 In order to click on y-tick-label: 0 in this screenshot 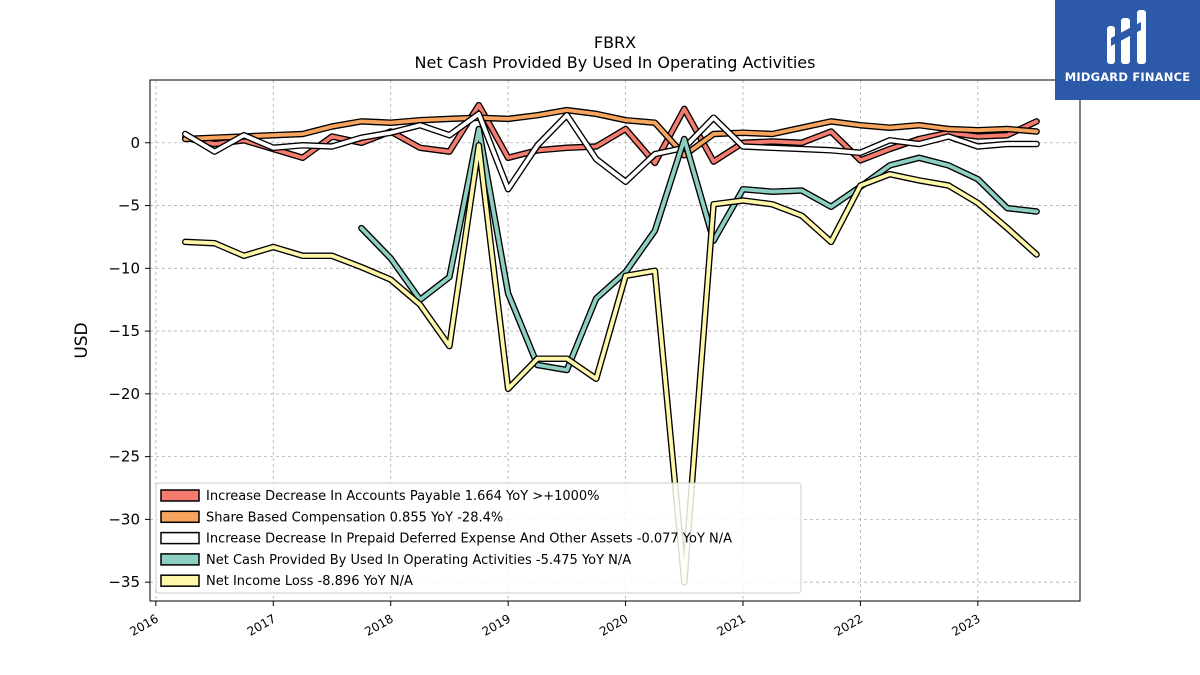, I will do `click(135, 143)`.